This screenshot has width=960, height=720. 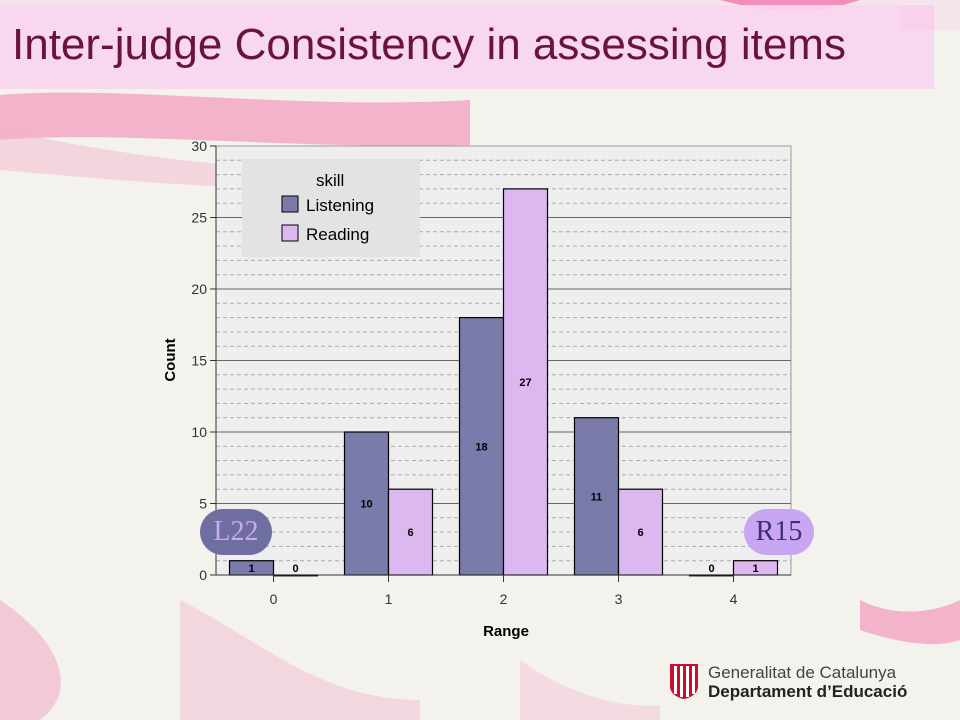 I want to click on y-axis-label: Count, so click(x=170, y=359).